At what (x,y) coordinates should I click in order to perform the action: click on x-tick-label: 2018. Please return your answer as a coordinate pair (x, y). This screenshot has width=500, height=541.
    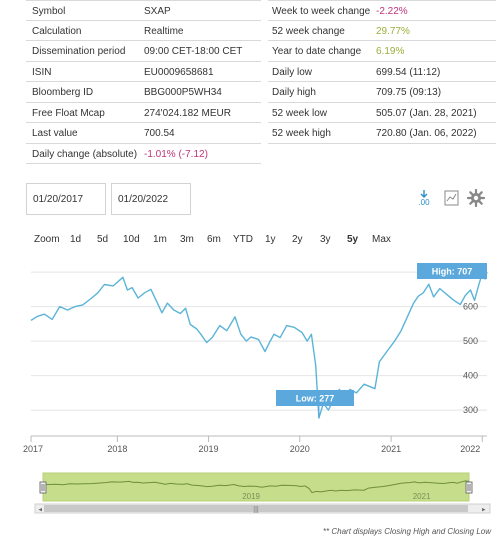
    Looking at the image, I should click on (117, 449).